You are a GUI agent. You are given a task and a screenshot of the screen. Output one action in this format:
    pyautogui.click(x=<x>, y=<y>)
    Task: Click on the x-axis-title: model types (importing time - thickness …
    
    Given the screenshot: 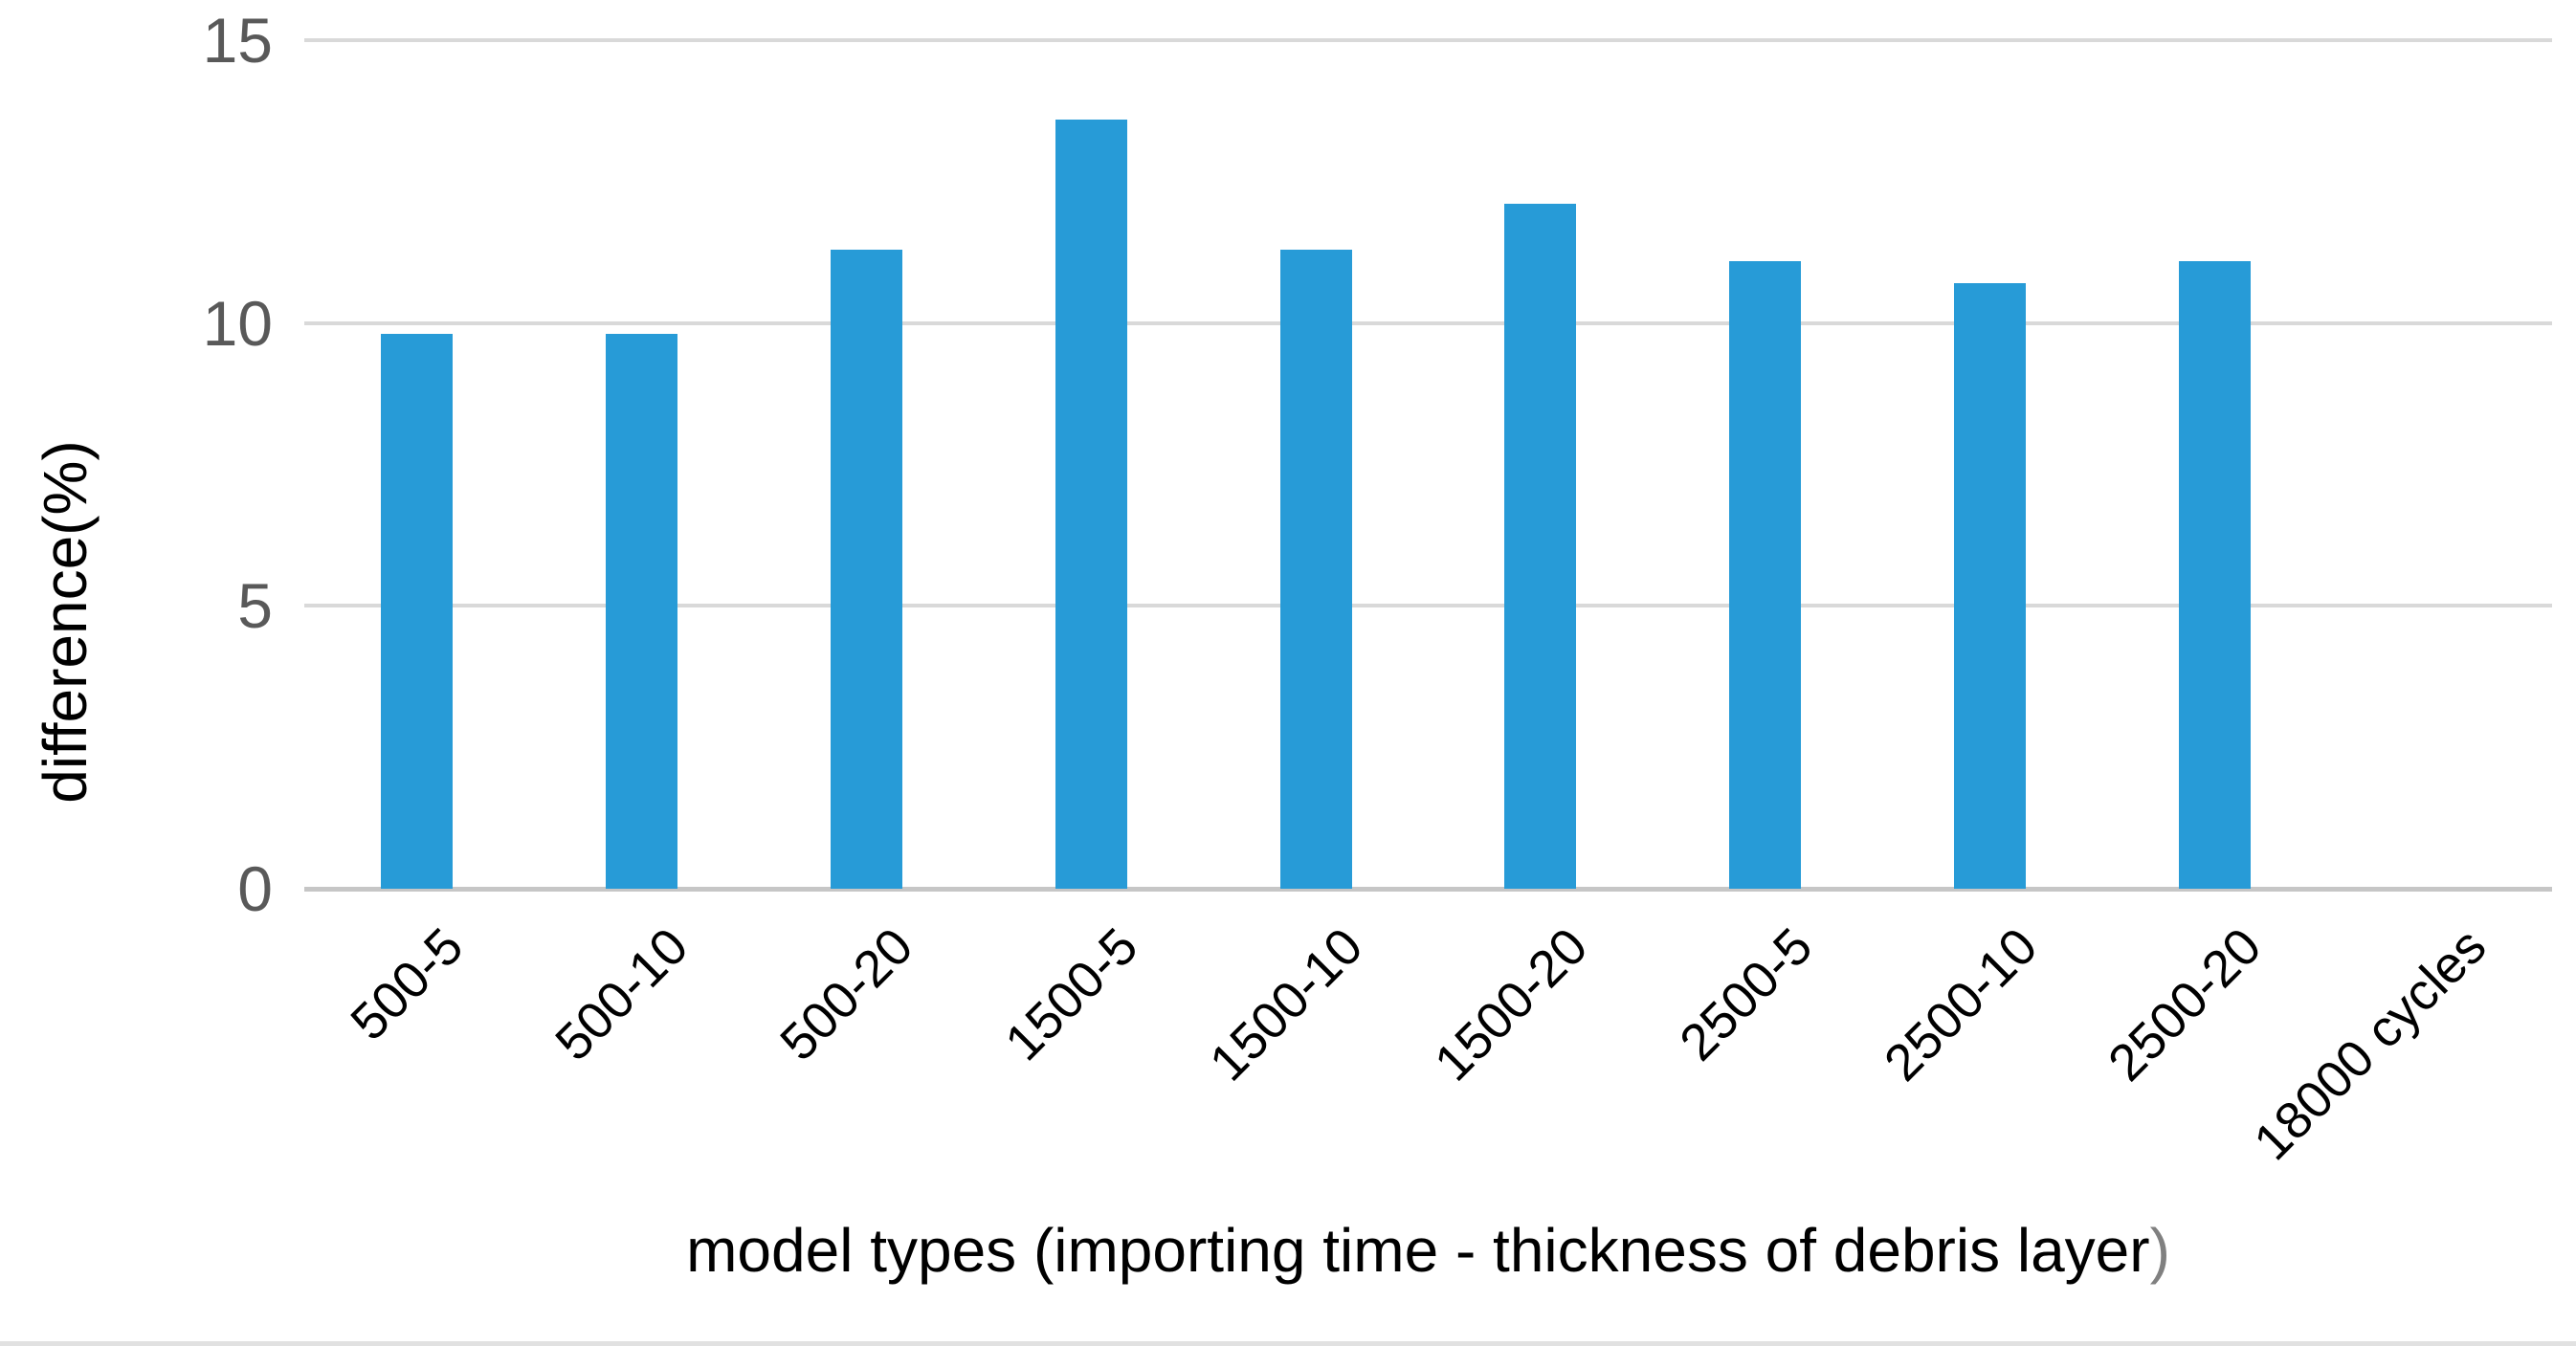 What is the action you would take?
    pyautogui.click(x=1428, y=1251)
    